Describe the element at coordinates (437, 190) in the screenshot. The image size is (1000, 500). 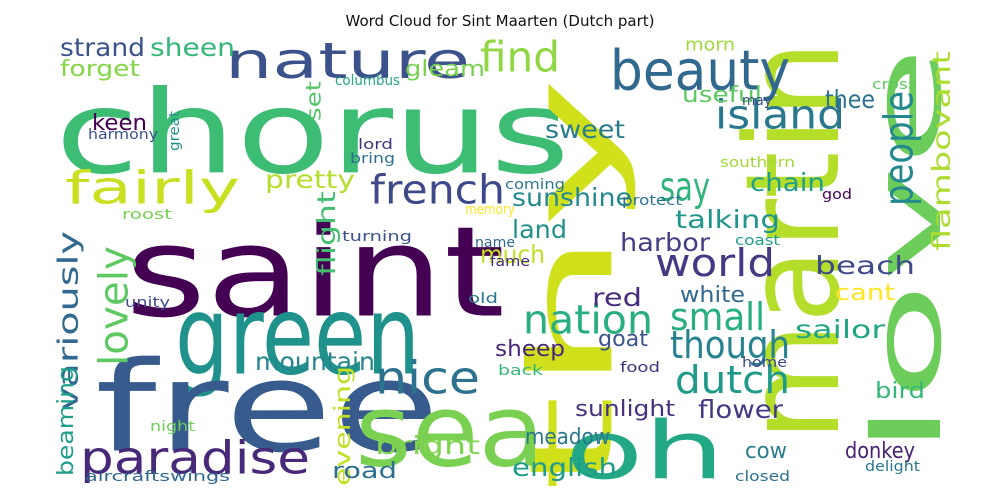
I see `word-french: french` at that location.